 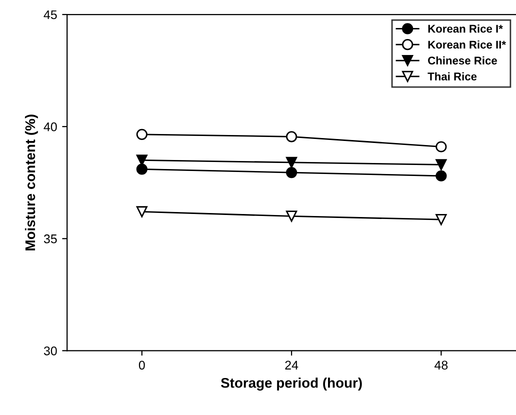 I want to click on legend-label: Korean Rice I*, so click(x=465, y=28).